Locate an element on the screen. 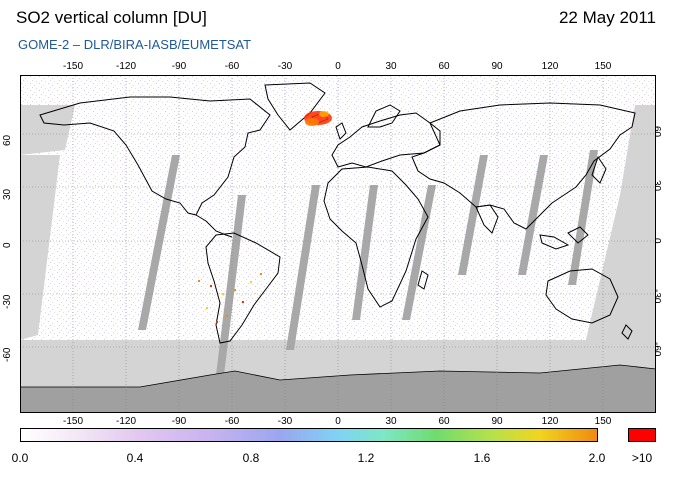 The image size is (676, 480). lon-tick-bottom: 60 is located at coordinates (444, 421).